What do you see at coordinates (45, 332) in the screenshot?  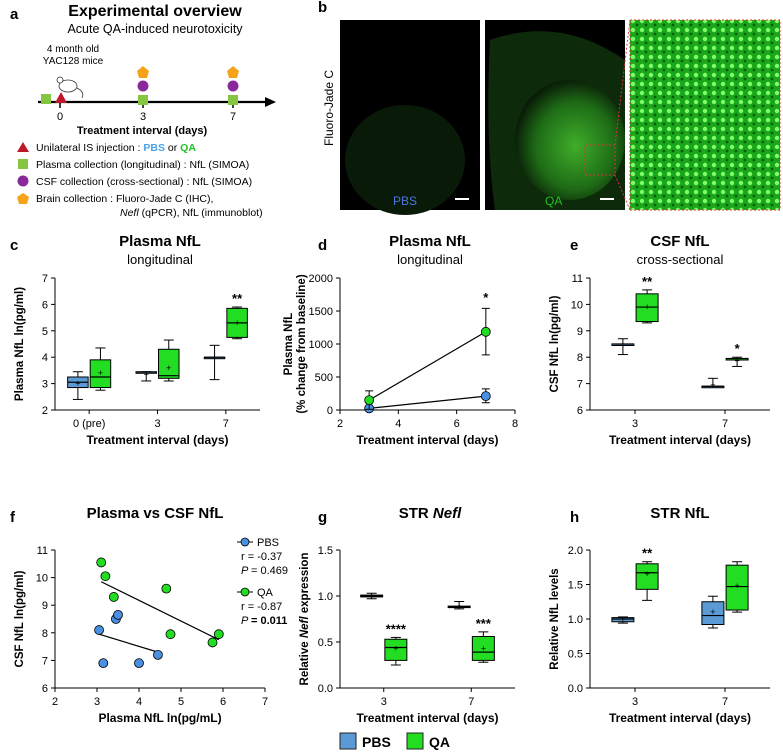 I see `y-tick-label: 5` at bounding box center [45, 332].